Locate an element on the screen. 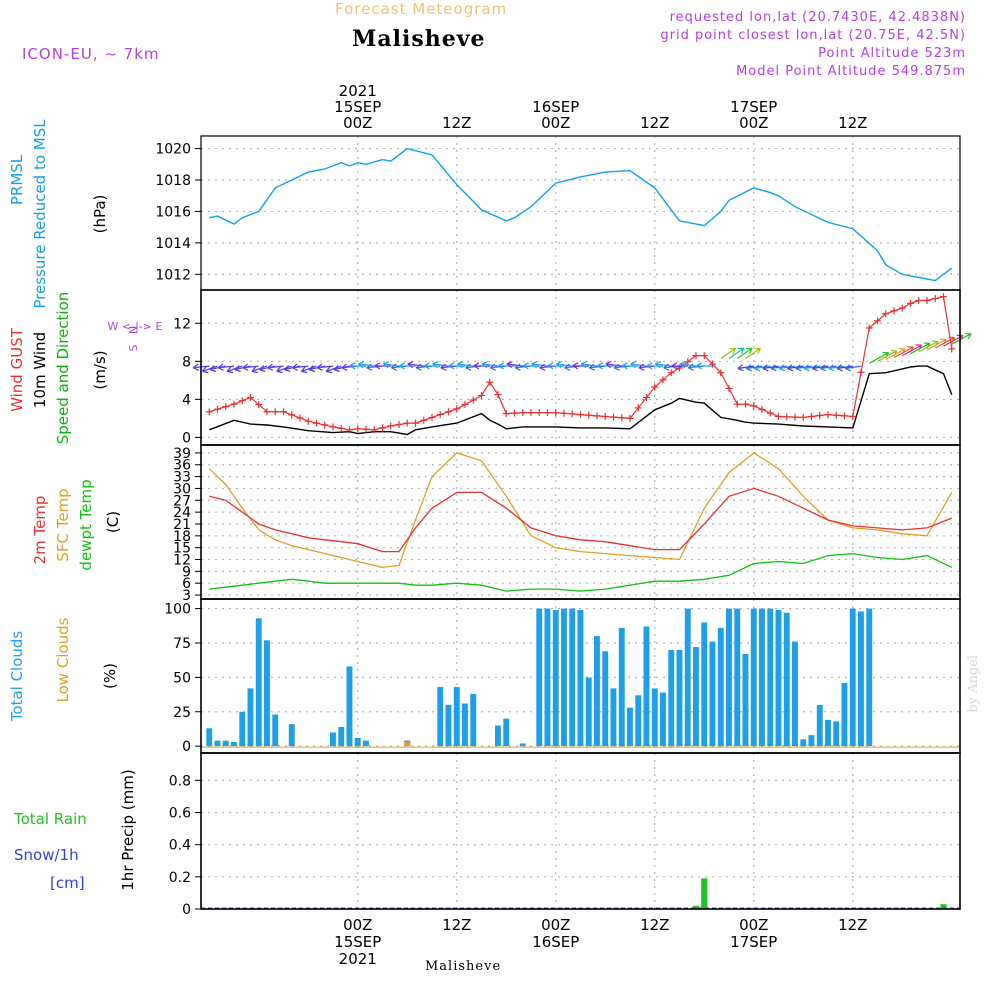 The height and width of the screenshot is (1000, 1000). bottom-time-label-1-0: 12Z is located at coordinates (456, 925).